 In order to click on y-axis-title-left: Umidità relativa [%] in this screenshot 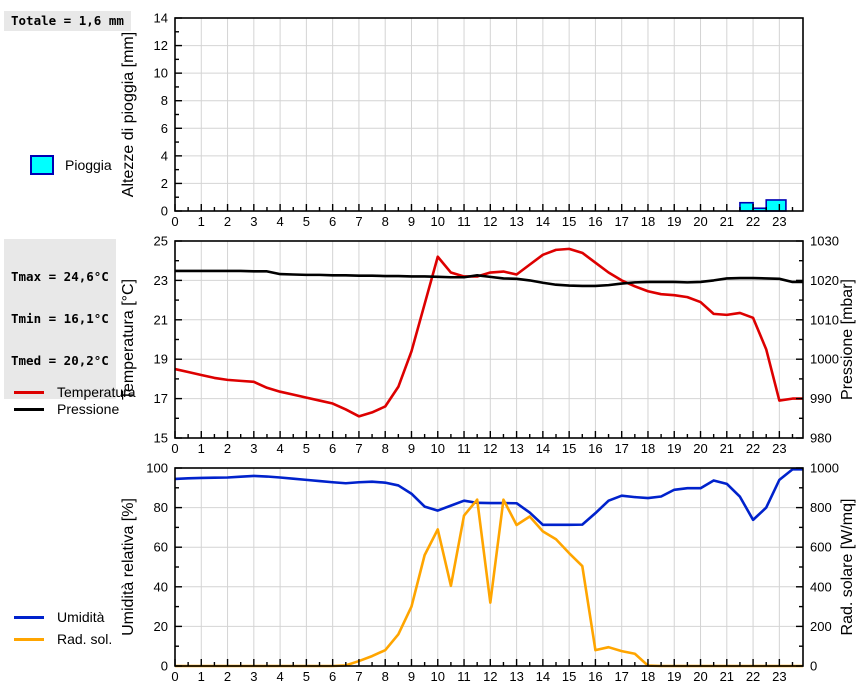, I will do `click(128, 567)`.